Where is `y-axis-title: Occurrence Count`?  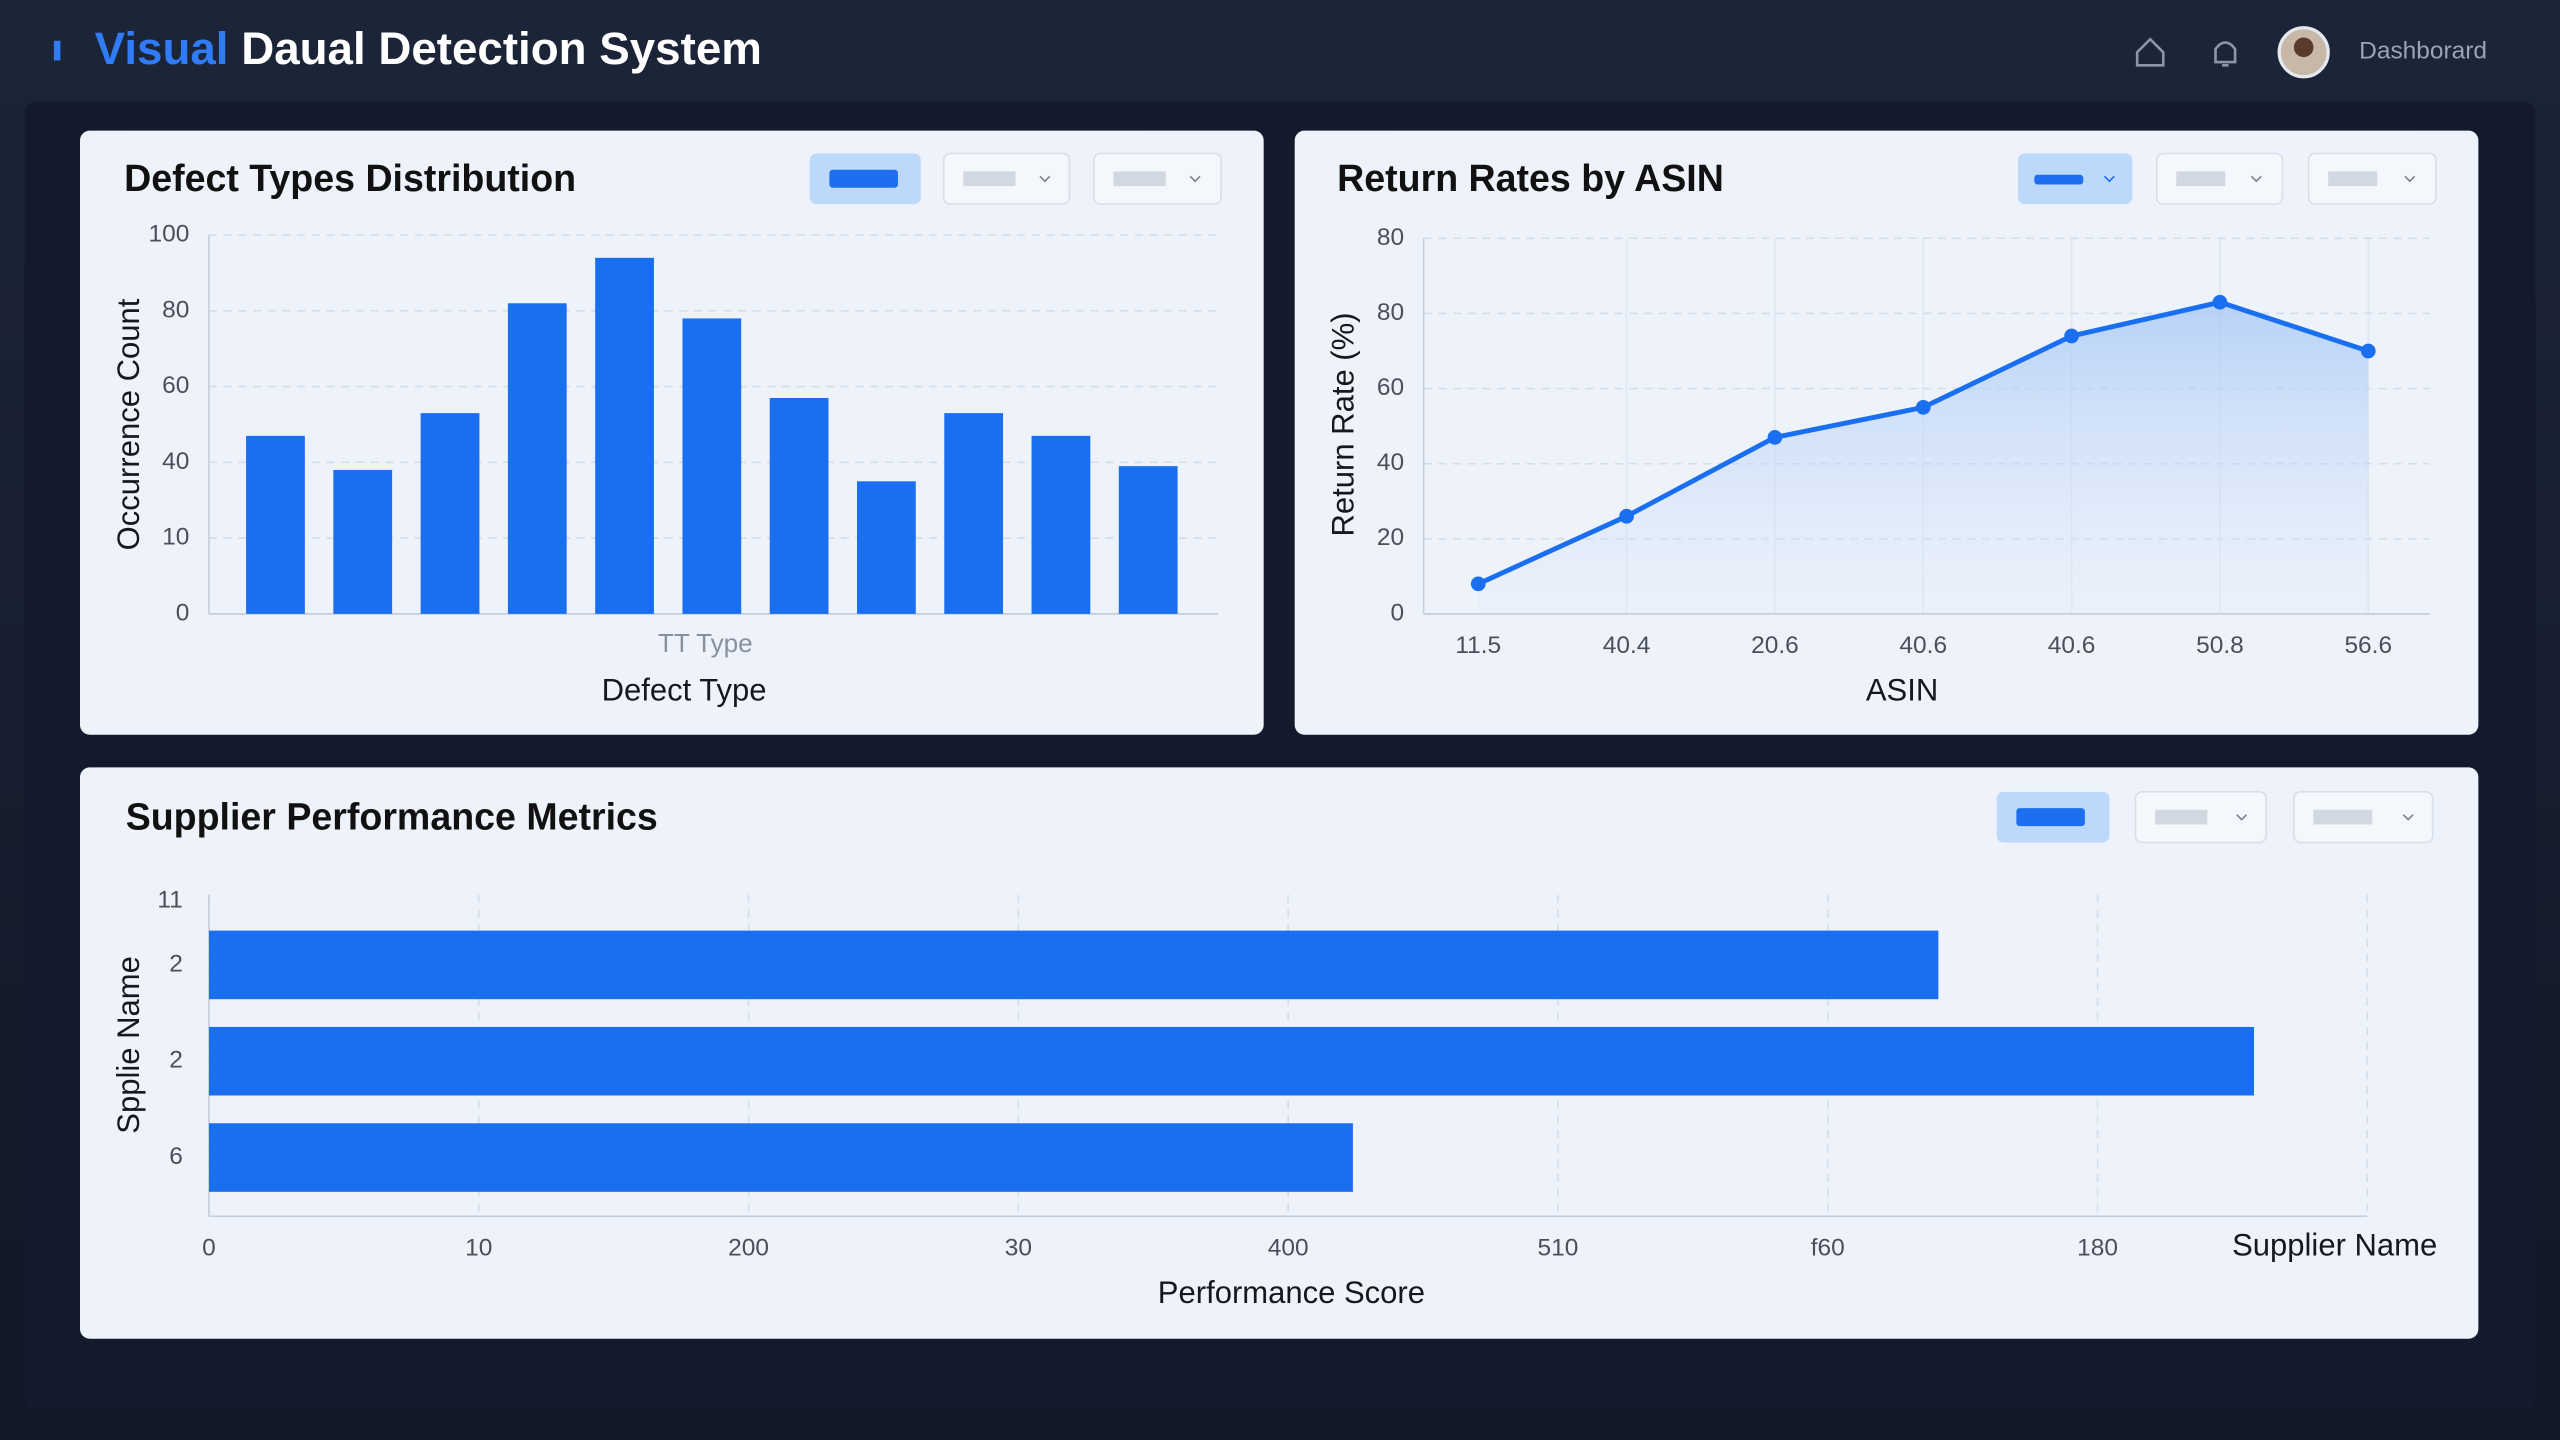 y-axis-title: Occurrence Count is located at coordinates (128, 424).